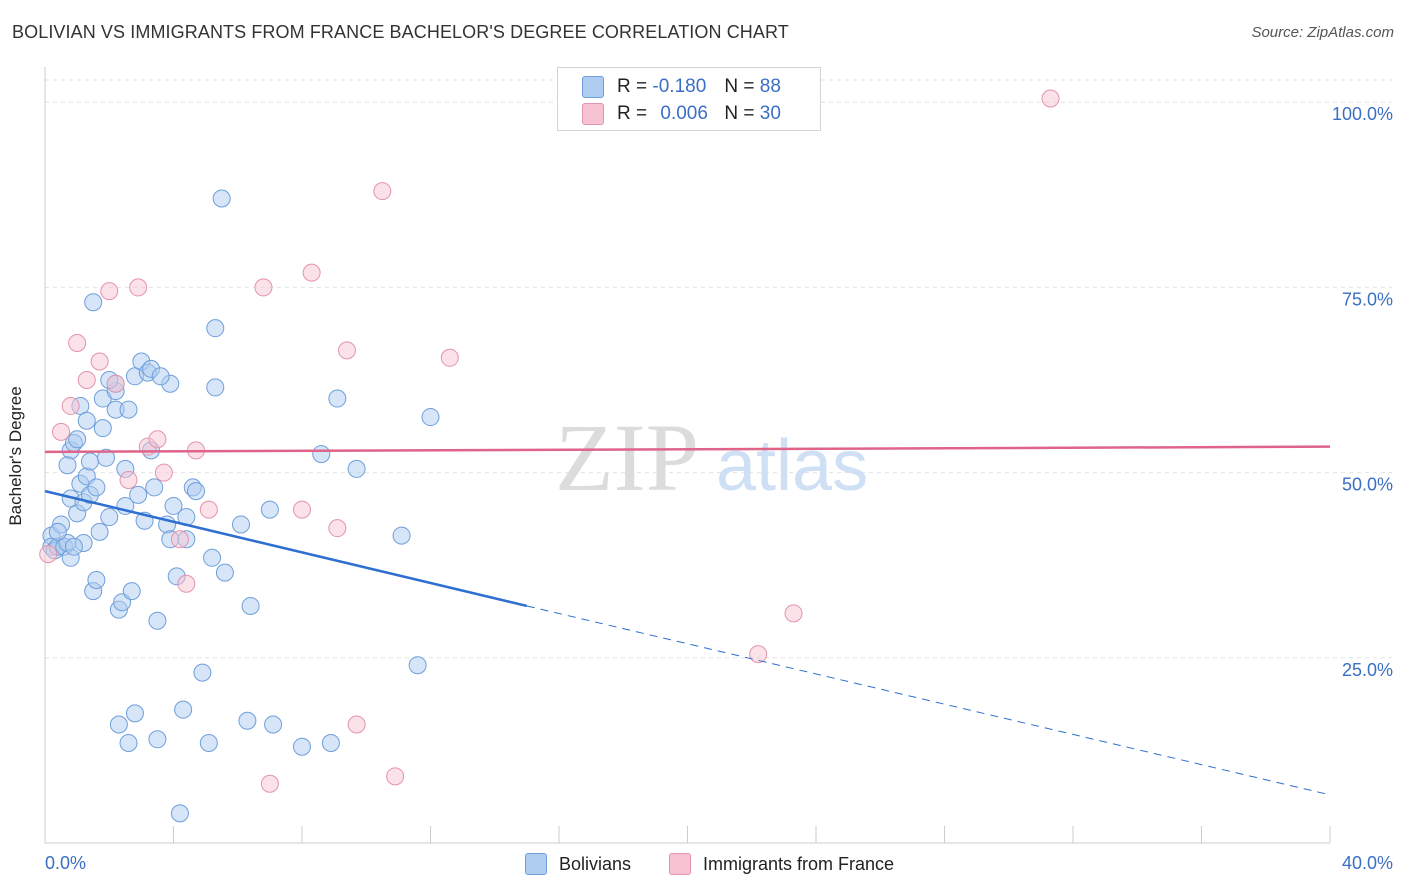 This screenshot has width=1406, height=892. What do you see at coordinates (792, 466) in the screenshot?
I see `watermark-atlas: atlas` at bounding box center [792, 466].